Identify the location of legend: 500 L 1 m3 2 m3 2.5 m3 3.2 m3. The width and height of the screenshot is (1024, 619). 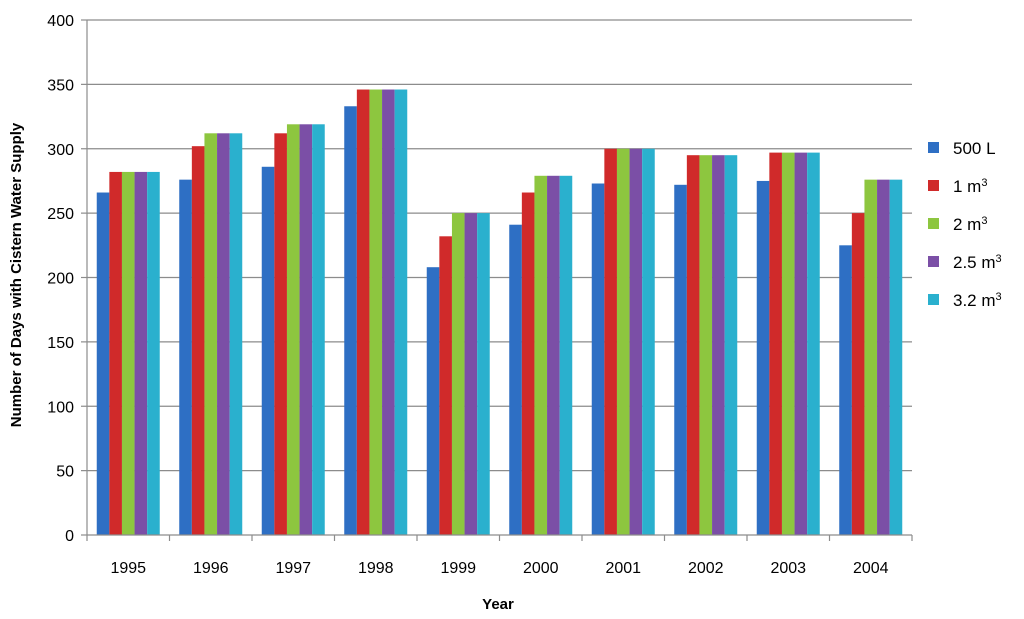
(965, 224).